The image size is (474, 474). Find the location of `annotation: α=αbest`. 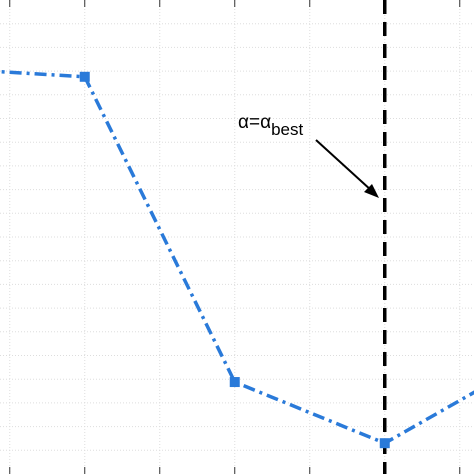

annotation: α=αbest is located at coordinates (270, 125).